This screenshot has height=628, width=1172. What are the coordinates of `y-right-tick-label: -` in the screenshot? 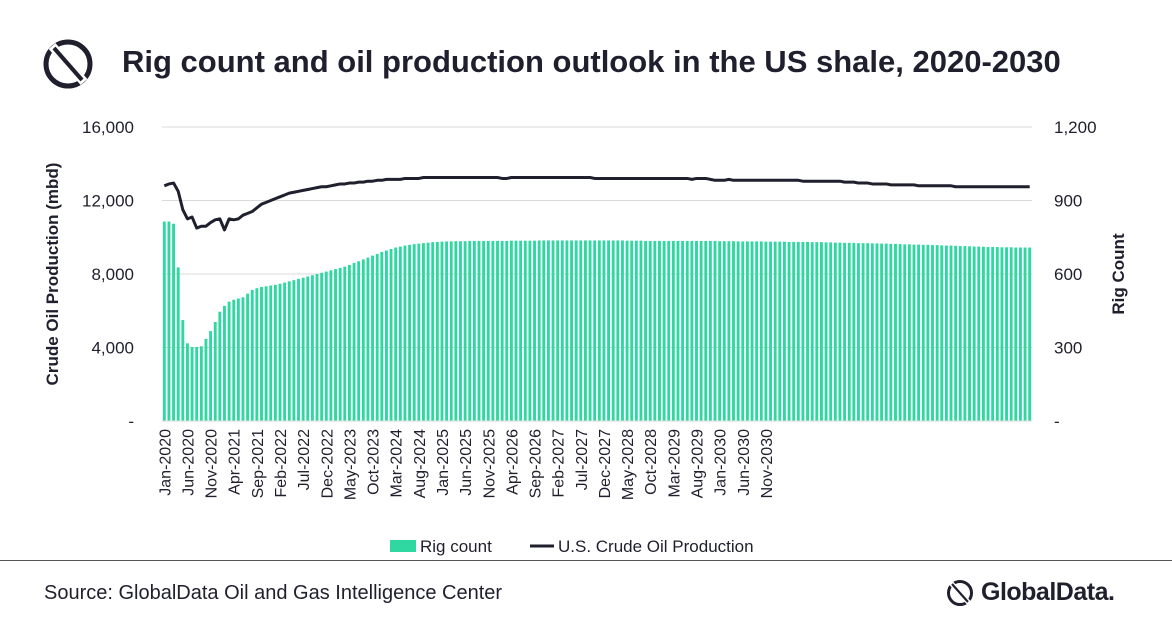 It's located at (1057, 421).